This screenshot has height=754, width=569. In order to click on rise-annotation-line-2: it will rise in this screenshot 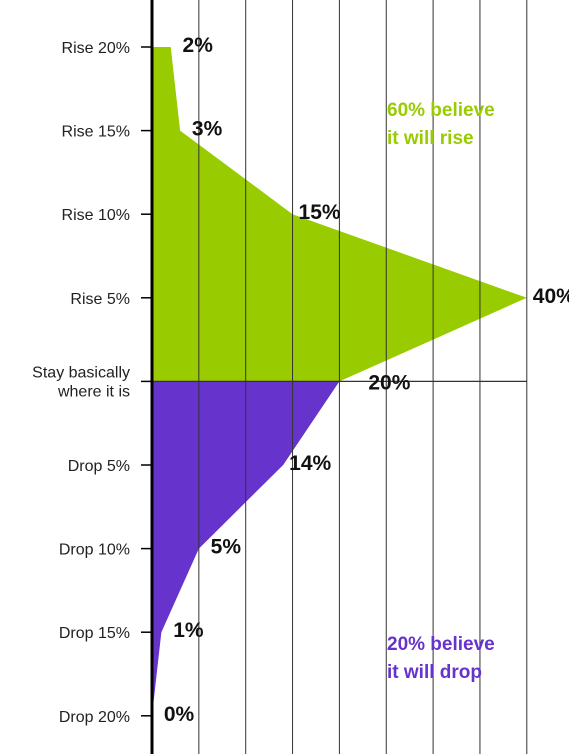, I will do `click(430, 138)`.